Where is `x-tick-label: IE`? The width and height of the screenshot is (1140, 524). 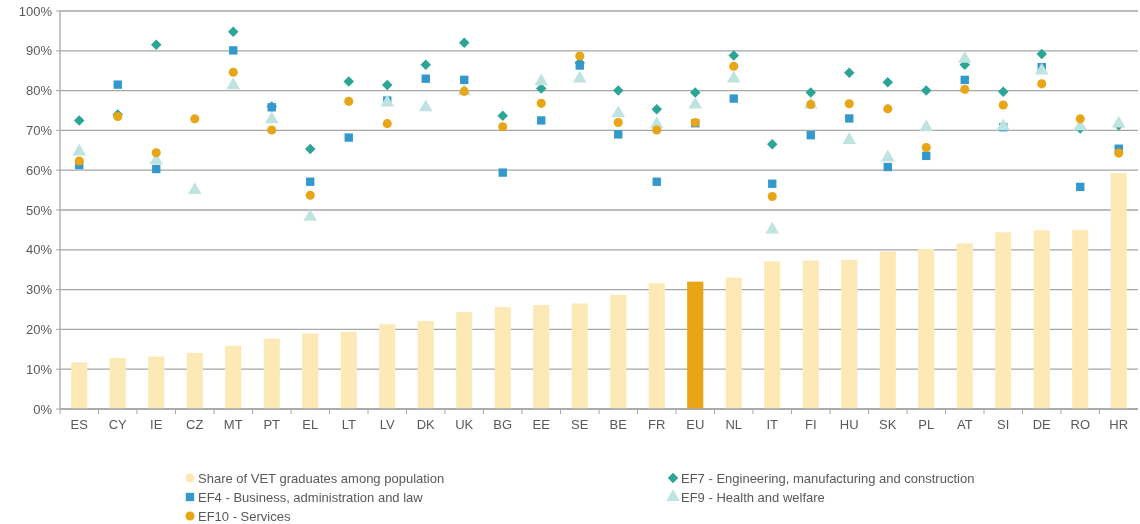
x-tick-label: IE is located at coordinates (156, 424).